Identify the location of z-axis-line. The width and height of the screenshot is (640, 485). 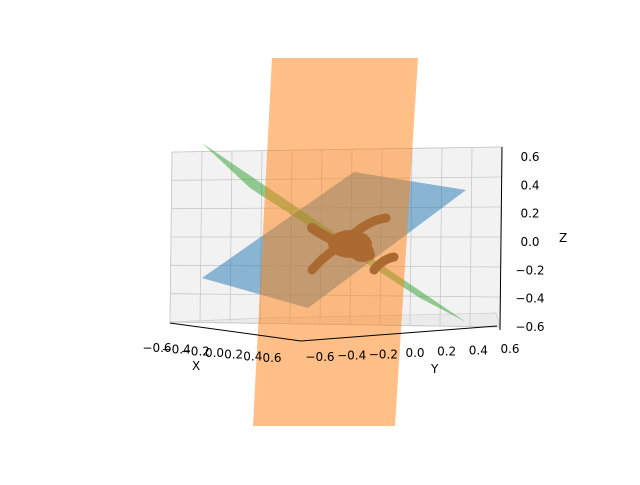
(501, 238).